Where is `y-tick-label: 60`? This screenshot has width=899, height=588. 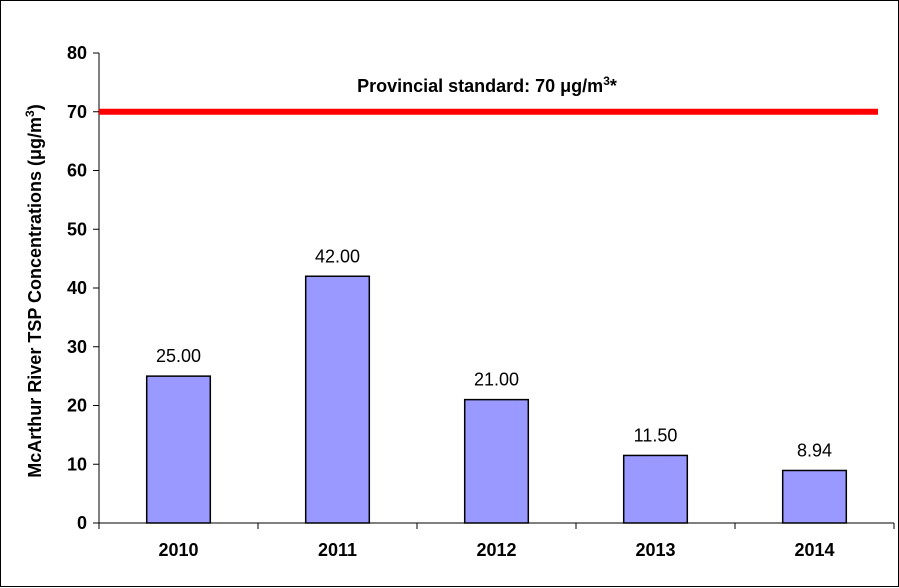 y-tick-label: 60 is located at coordinates (77, 171).